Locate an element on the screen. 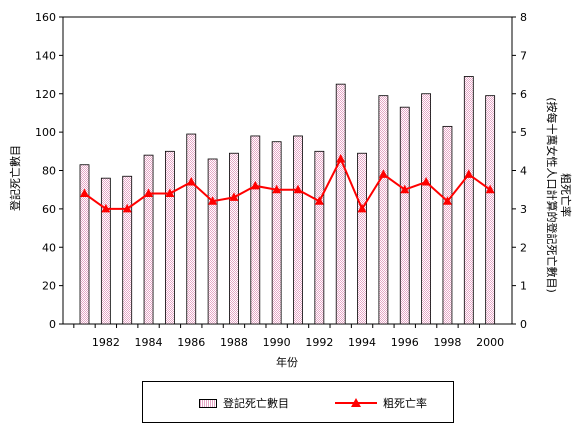  right-tick-label: 3 is located at coordinates (523, 209).